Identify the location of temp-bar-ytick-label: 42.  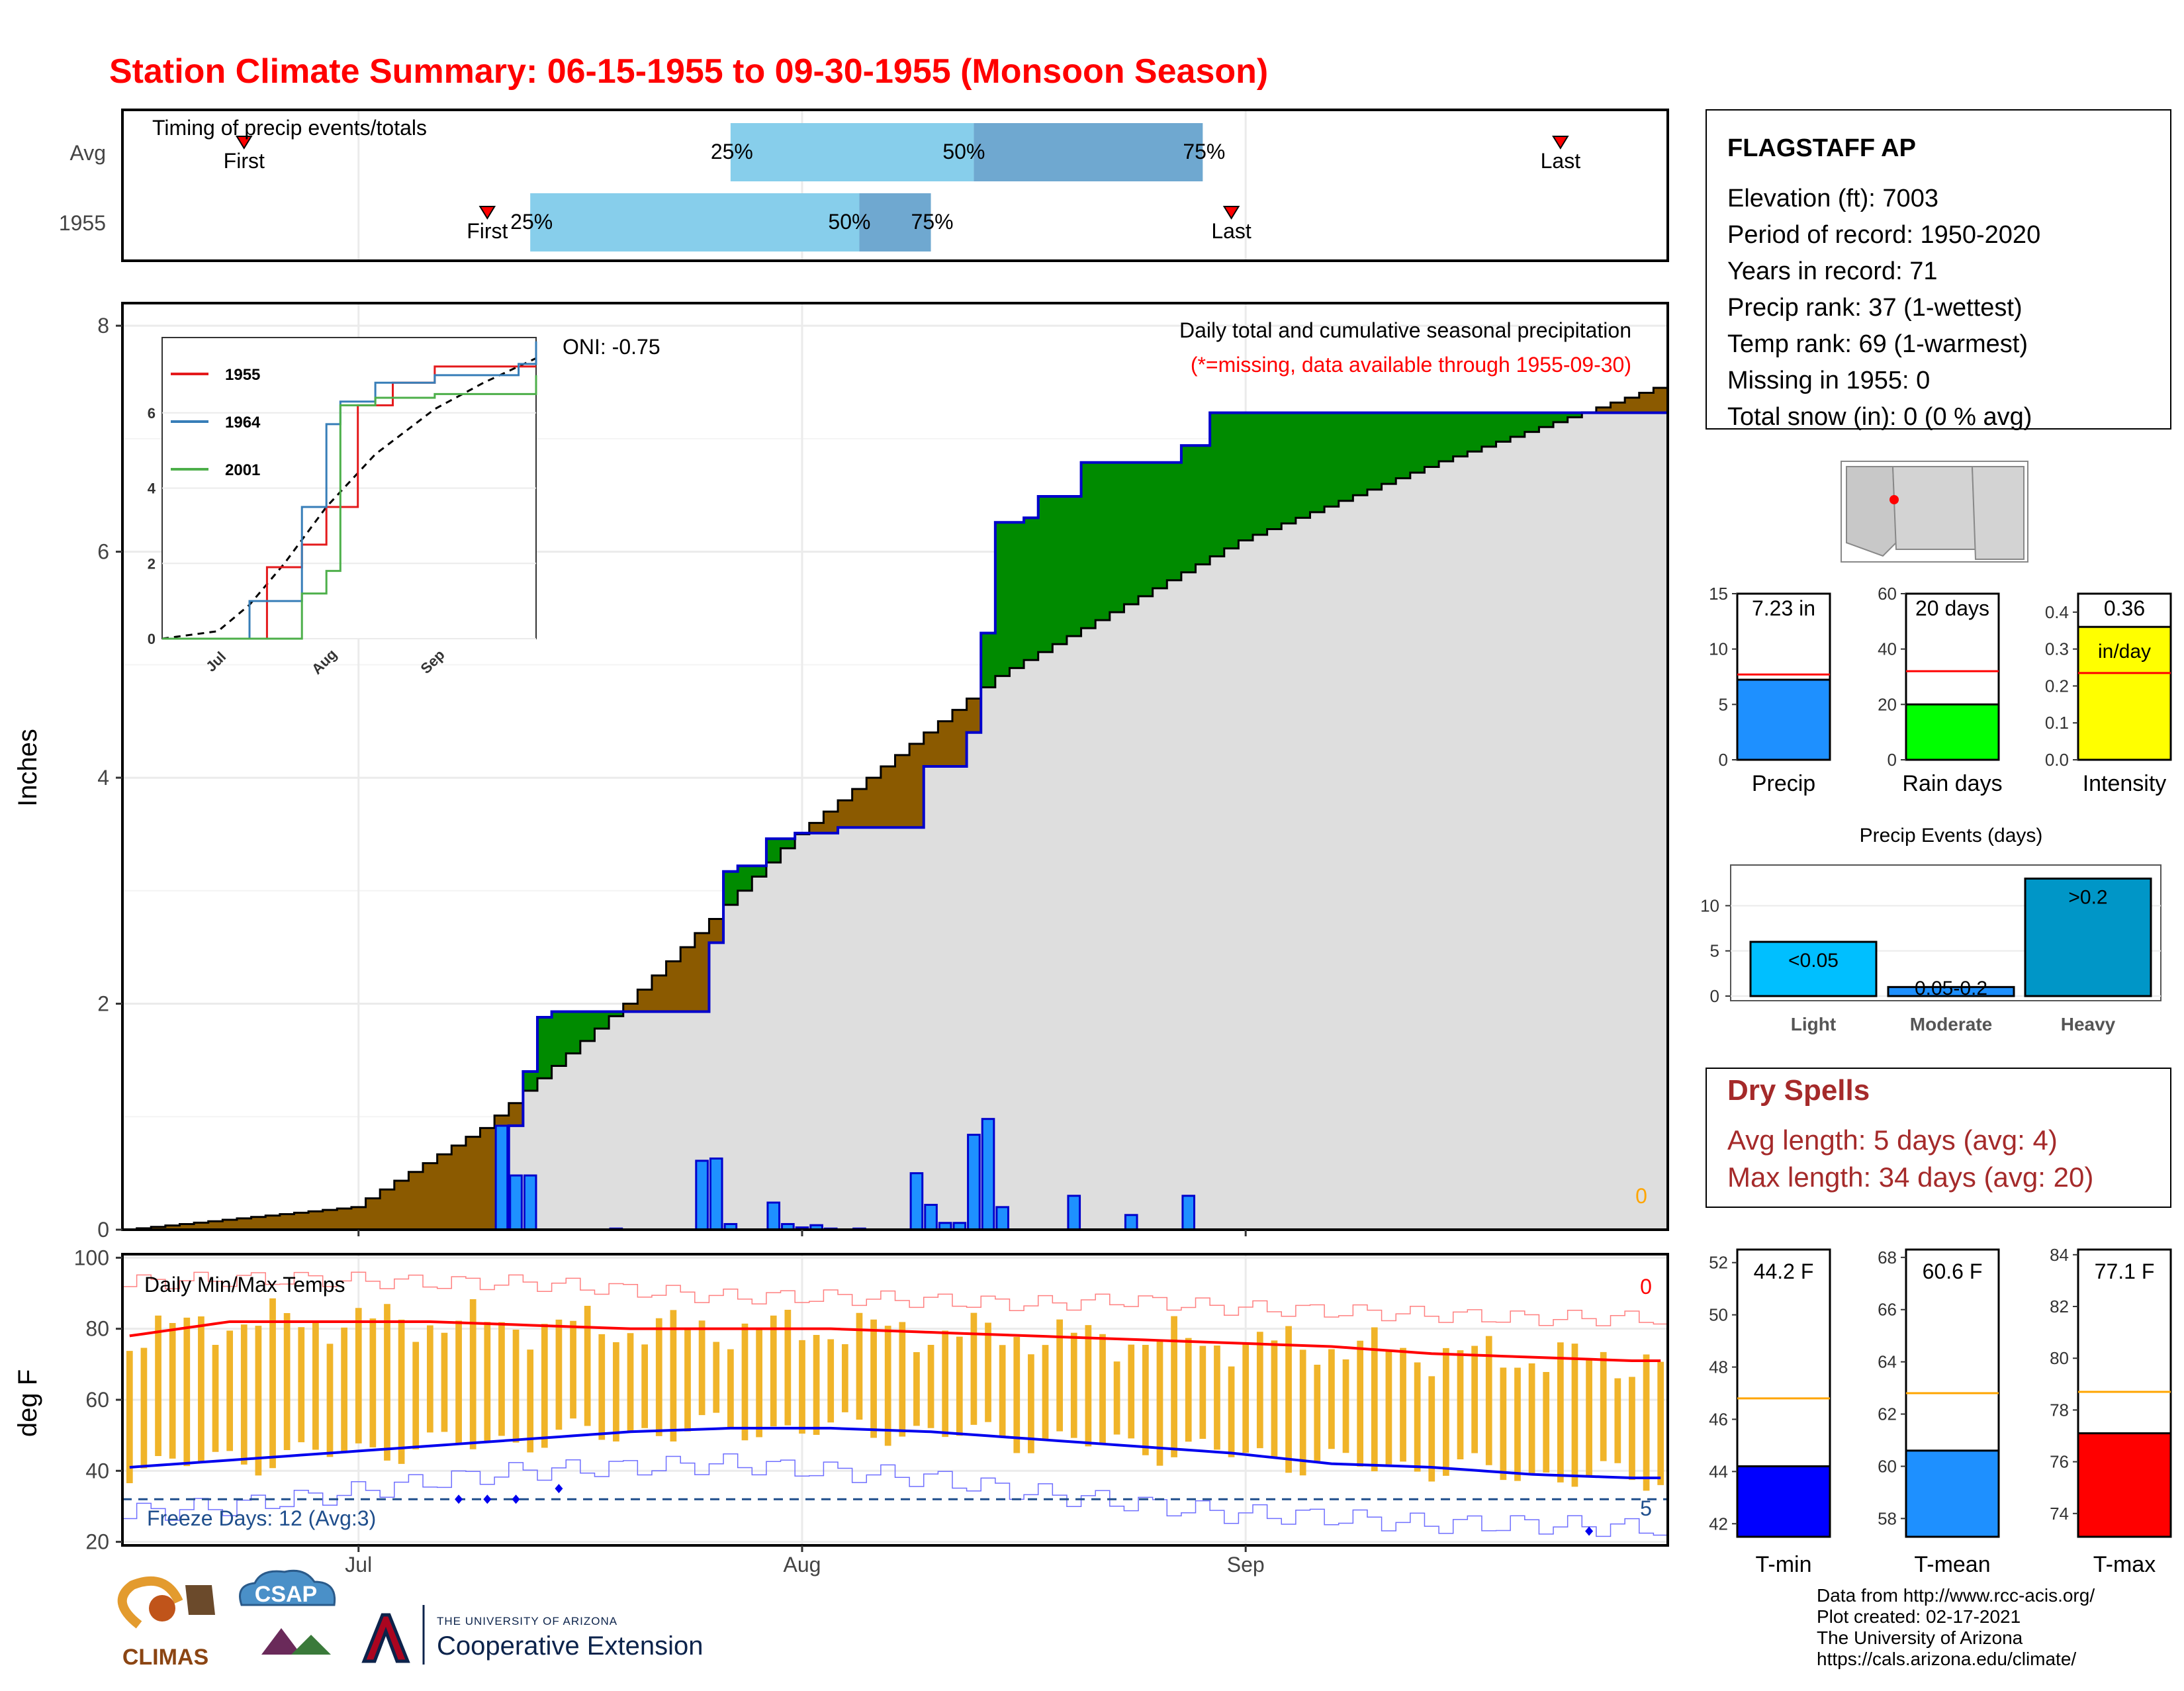
(1718, 1524).